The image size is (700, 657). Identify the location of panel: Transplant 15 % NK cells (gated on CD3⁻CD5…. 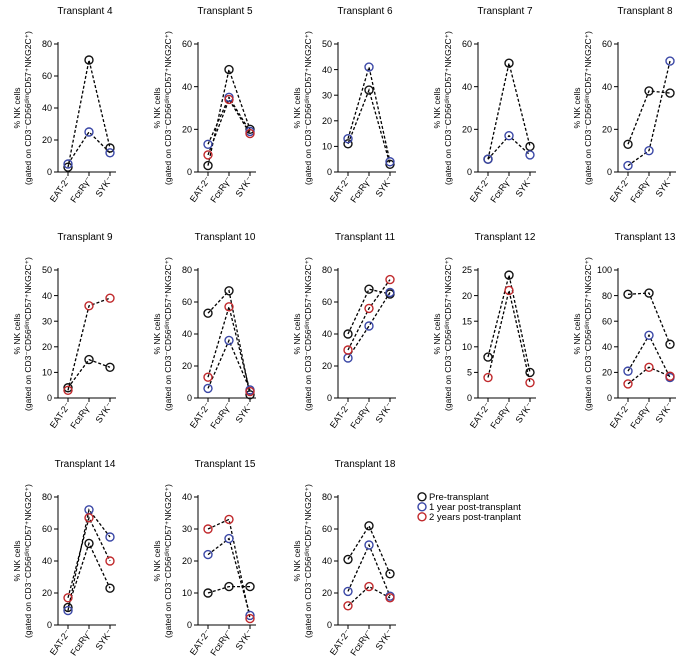
(204, 558).